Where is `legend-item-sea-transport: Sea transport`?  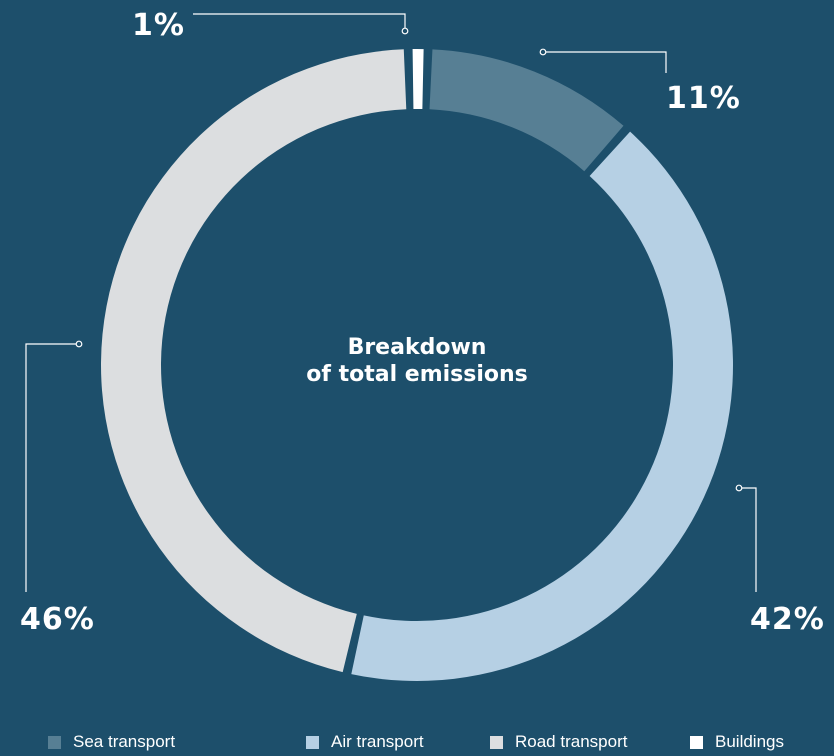
legend-item-sea-transport: Sea transport is located at coordinates (111, 742).